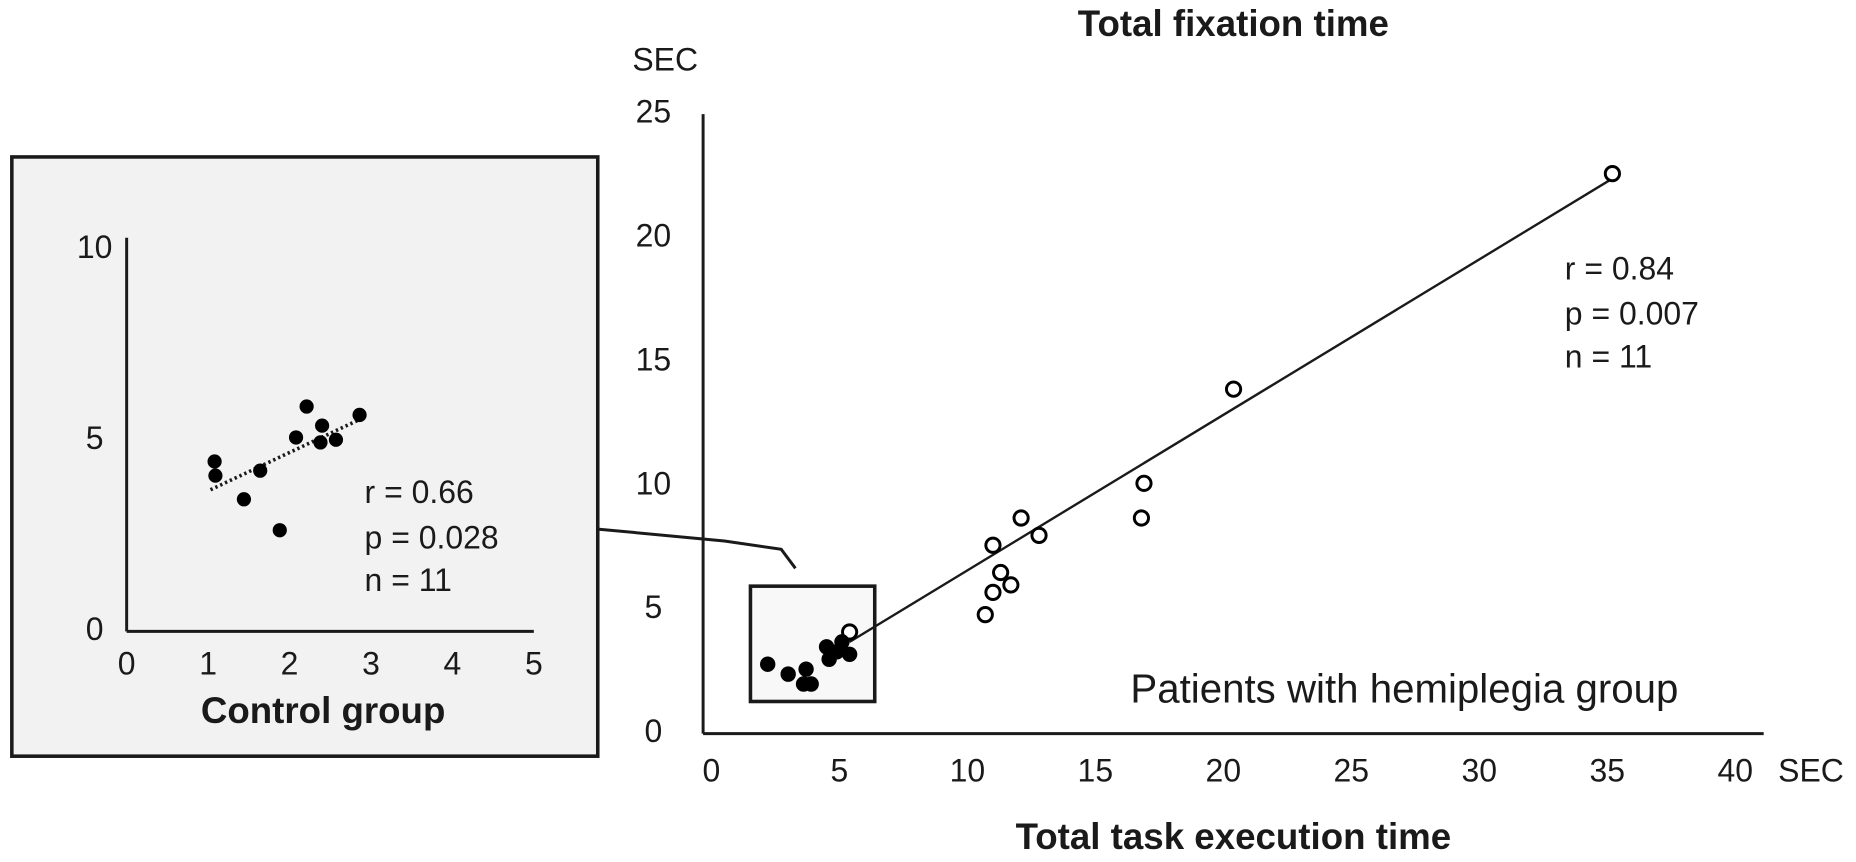 This screenshot has width=1856, height=862. What do you see at coordinates (1632, 314) in the screenshot?
I see `annotation: p = 0.007` at bounding box center [1632, 314].